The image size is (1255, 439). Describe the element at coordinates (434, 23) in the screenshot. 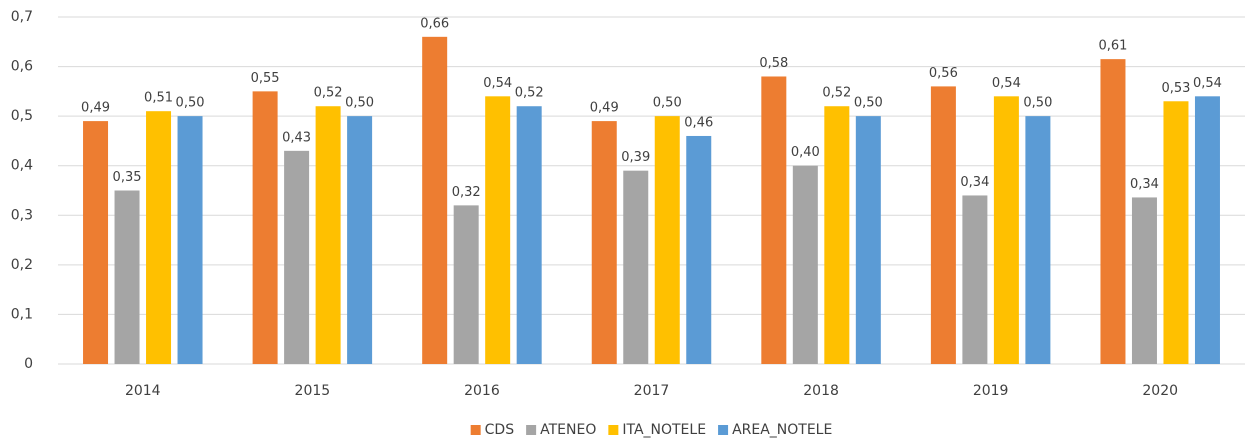

I see `data-label: 0,66` at that location.